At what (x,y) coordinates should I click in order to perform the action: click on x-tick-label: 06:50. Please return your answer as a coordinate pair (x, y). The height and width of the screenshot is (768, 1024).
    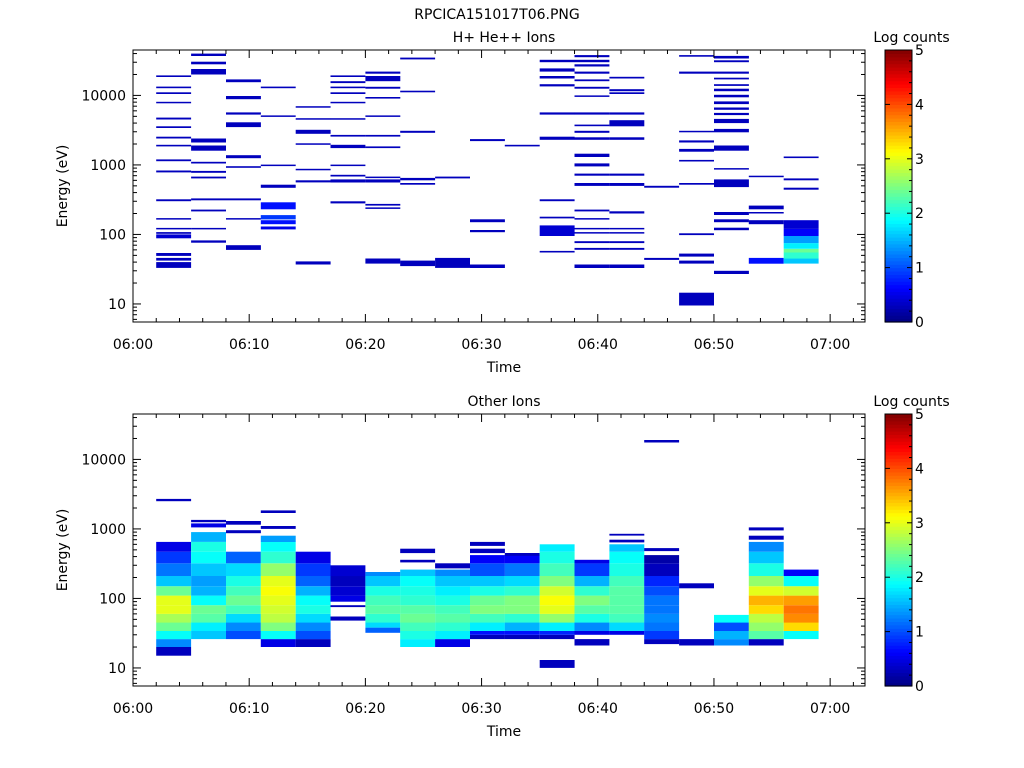
    Looking at the image, I should click on (714, 345).